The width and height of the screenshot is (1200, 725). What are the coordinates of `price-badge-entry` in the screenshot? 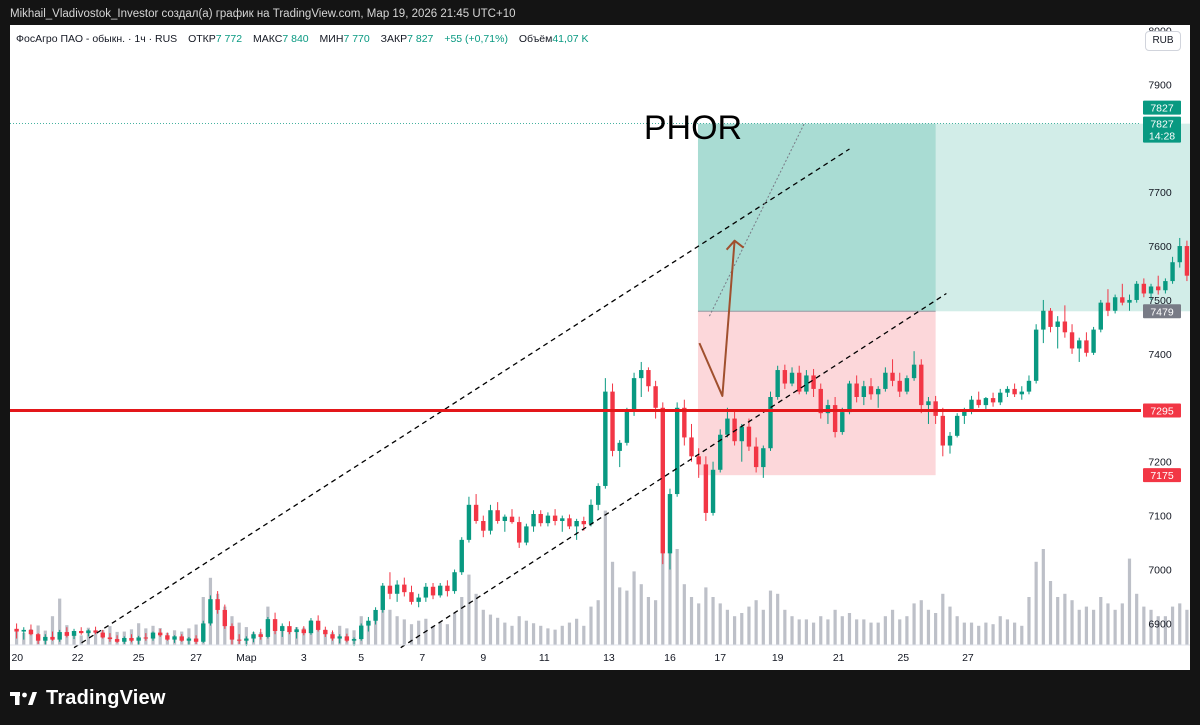 It's located at (1162, 311).